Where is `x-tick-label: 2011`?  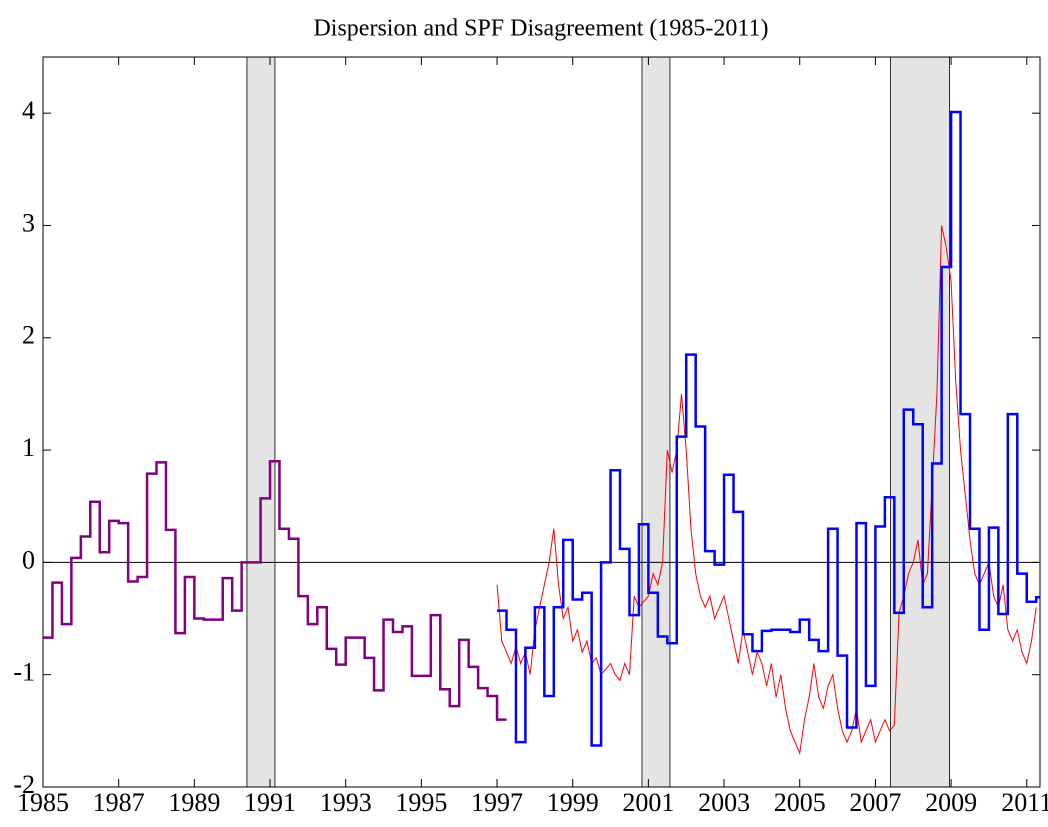 x-tick-label: 2011 is located at coordinates (1024, 802).